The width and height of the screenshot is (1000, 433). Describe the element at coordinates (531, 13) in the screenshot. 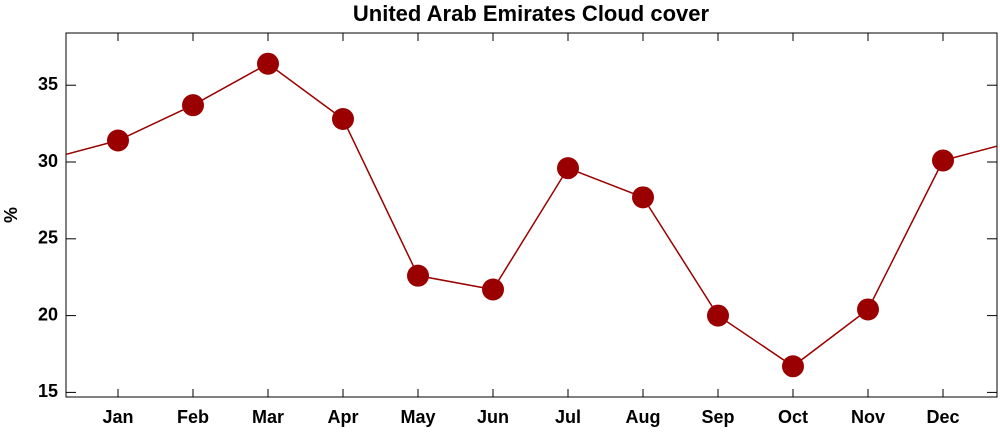

I see `chart-title: United Arab Emirates Cloud cover` at that location.